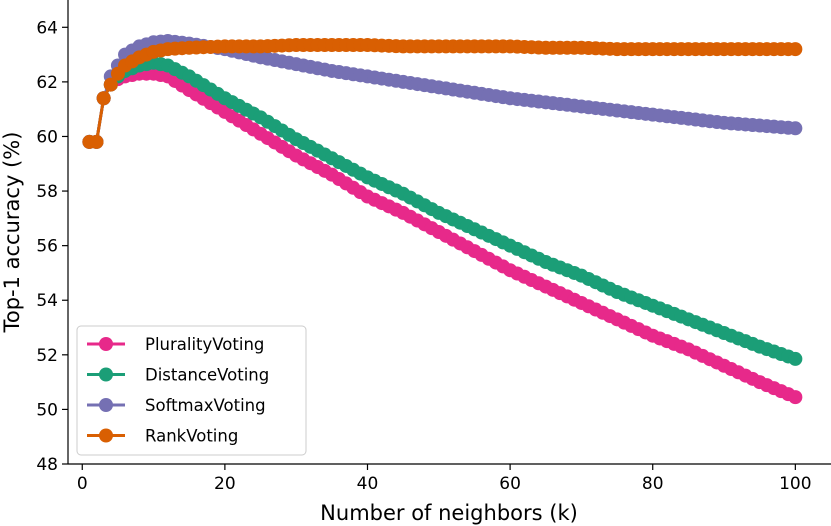 This screenshot has width=831, height=526. Describe the element at coordinates (47, 28) in the screenshot. I see `y-tick-label: 64` at that location.